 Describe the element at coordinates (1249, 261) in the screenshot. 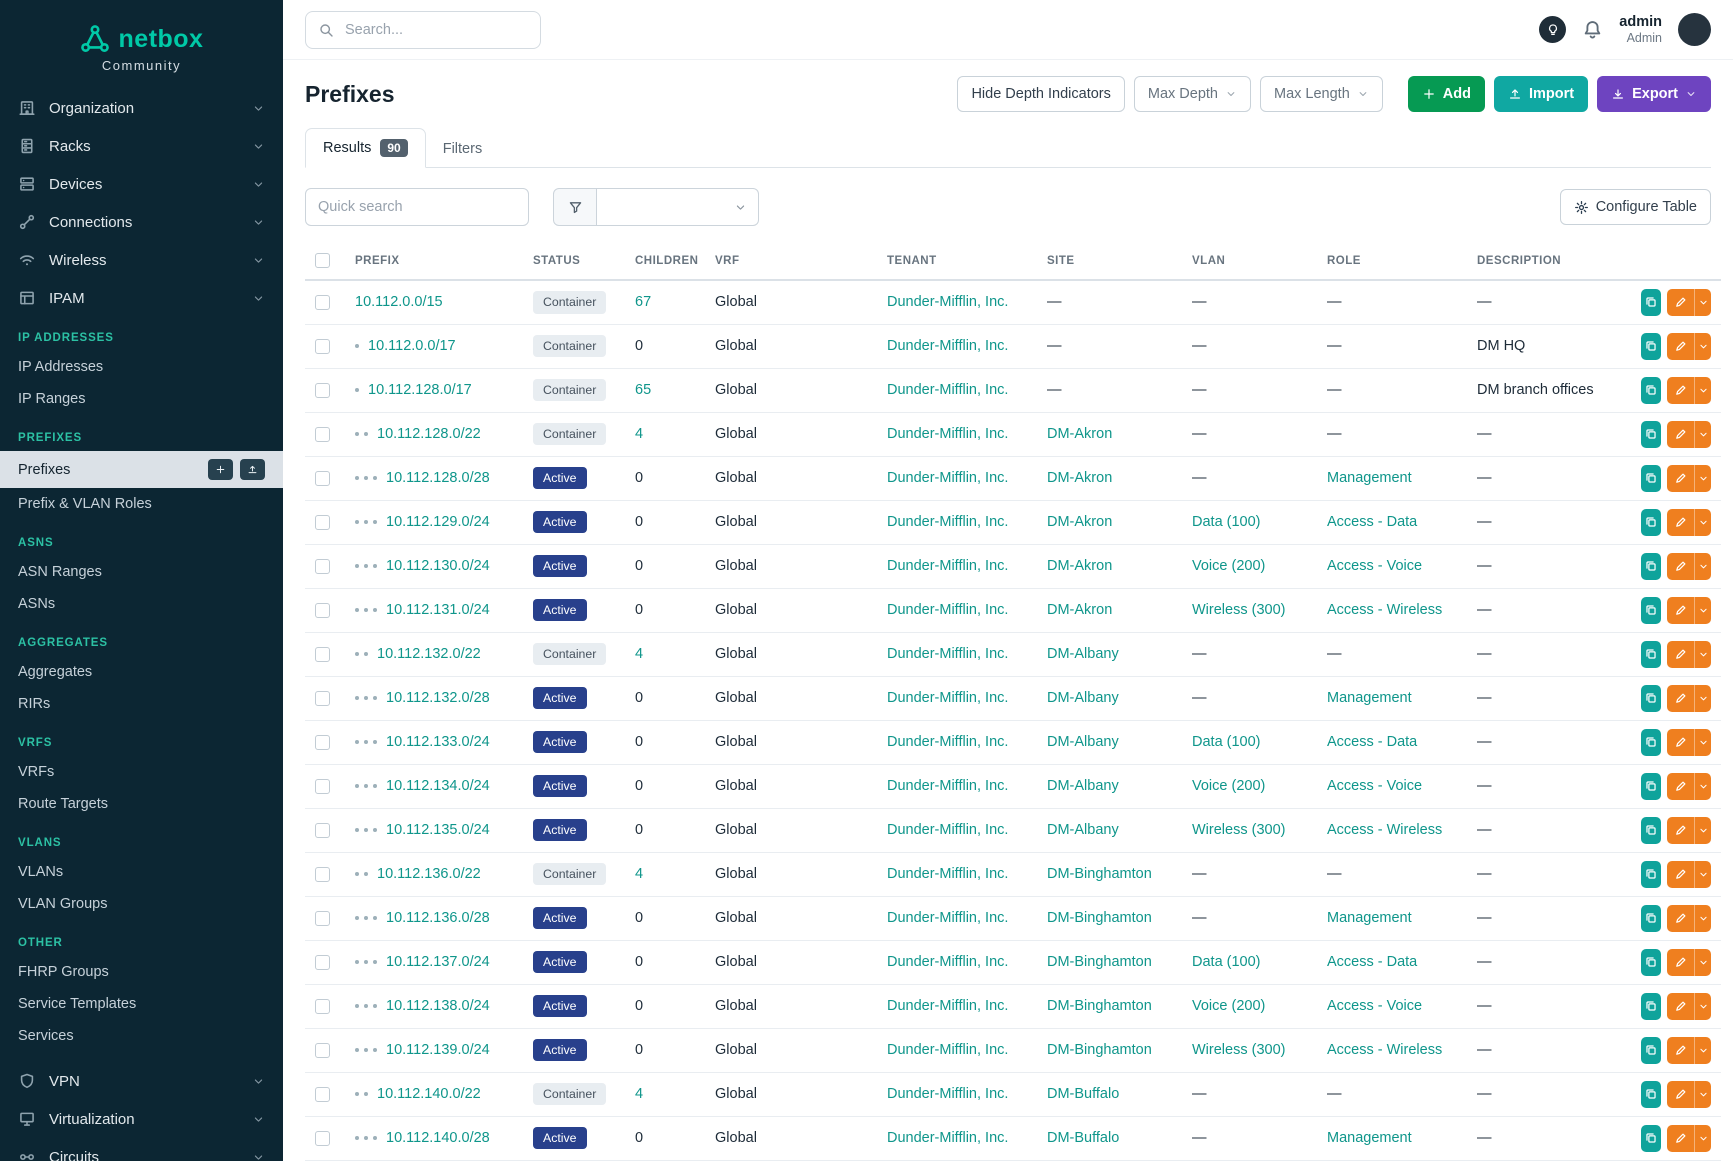

I see `column-header-vlan: VLAN` at that location.